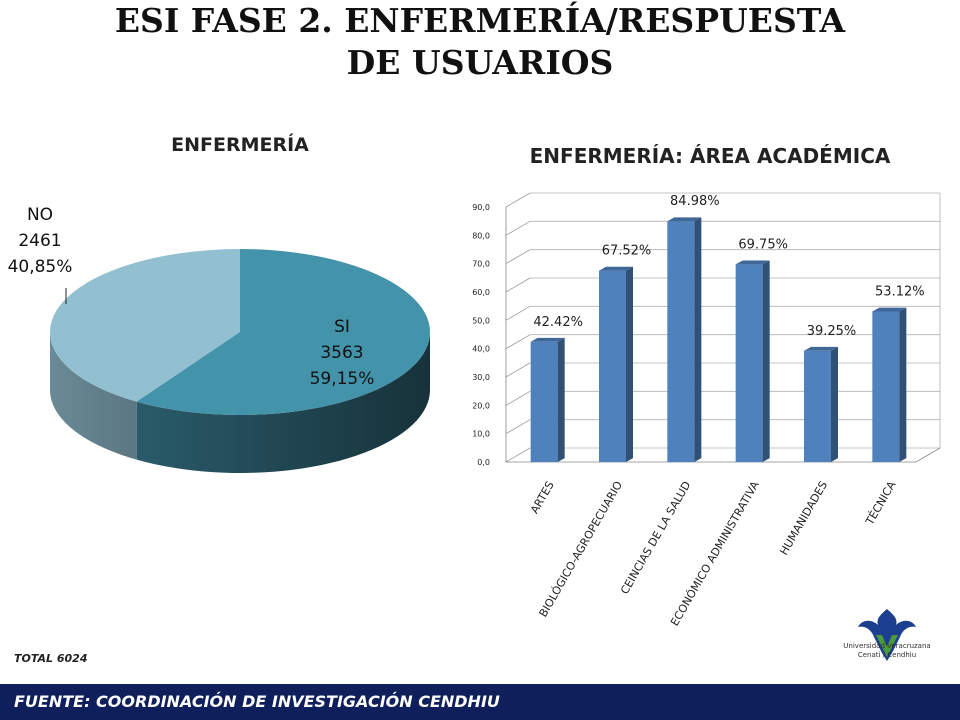 The image size is (960, 720). Describe the element at coordinates (542, 497) in the screenshot. I see `x-category-label: ARTES` at that location.